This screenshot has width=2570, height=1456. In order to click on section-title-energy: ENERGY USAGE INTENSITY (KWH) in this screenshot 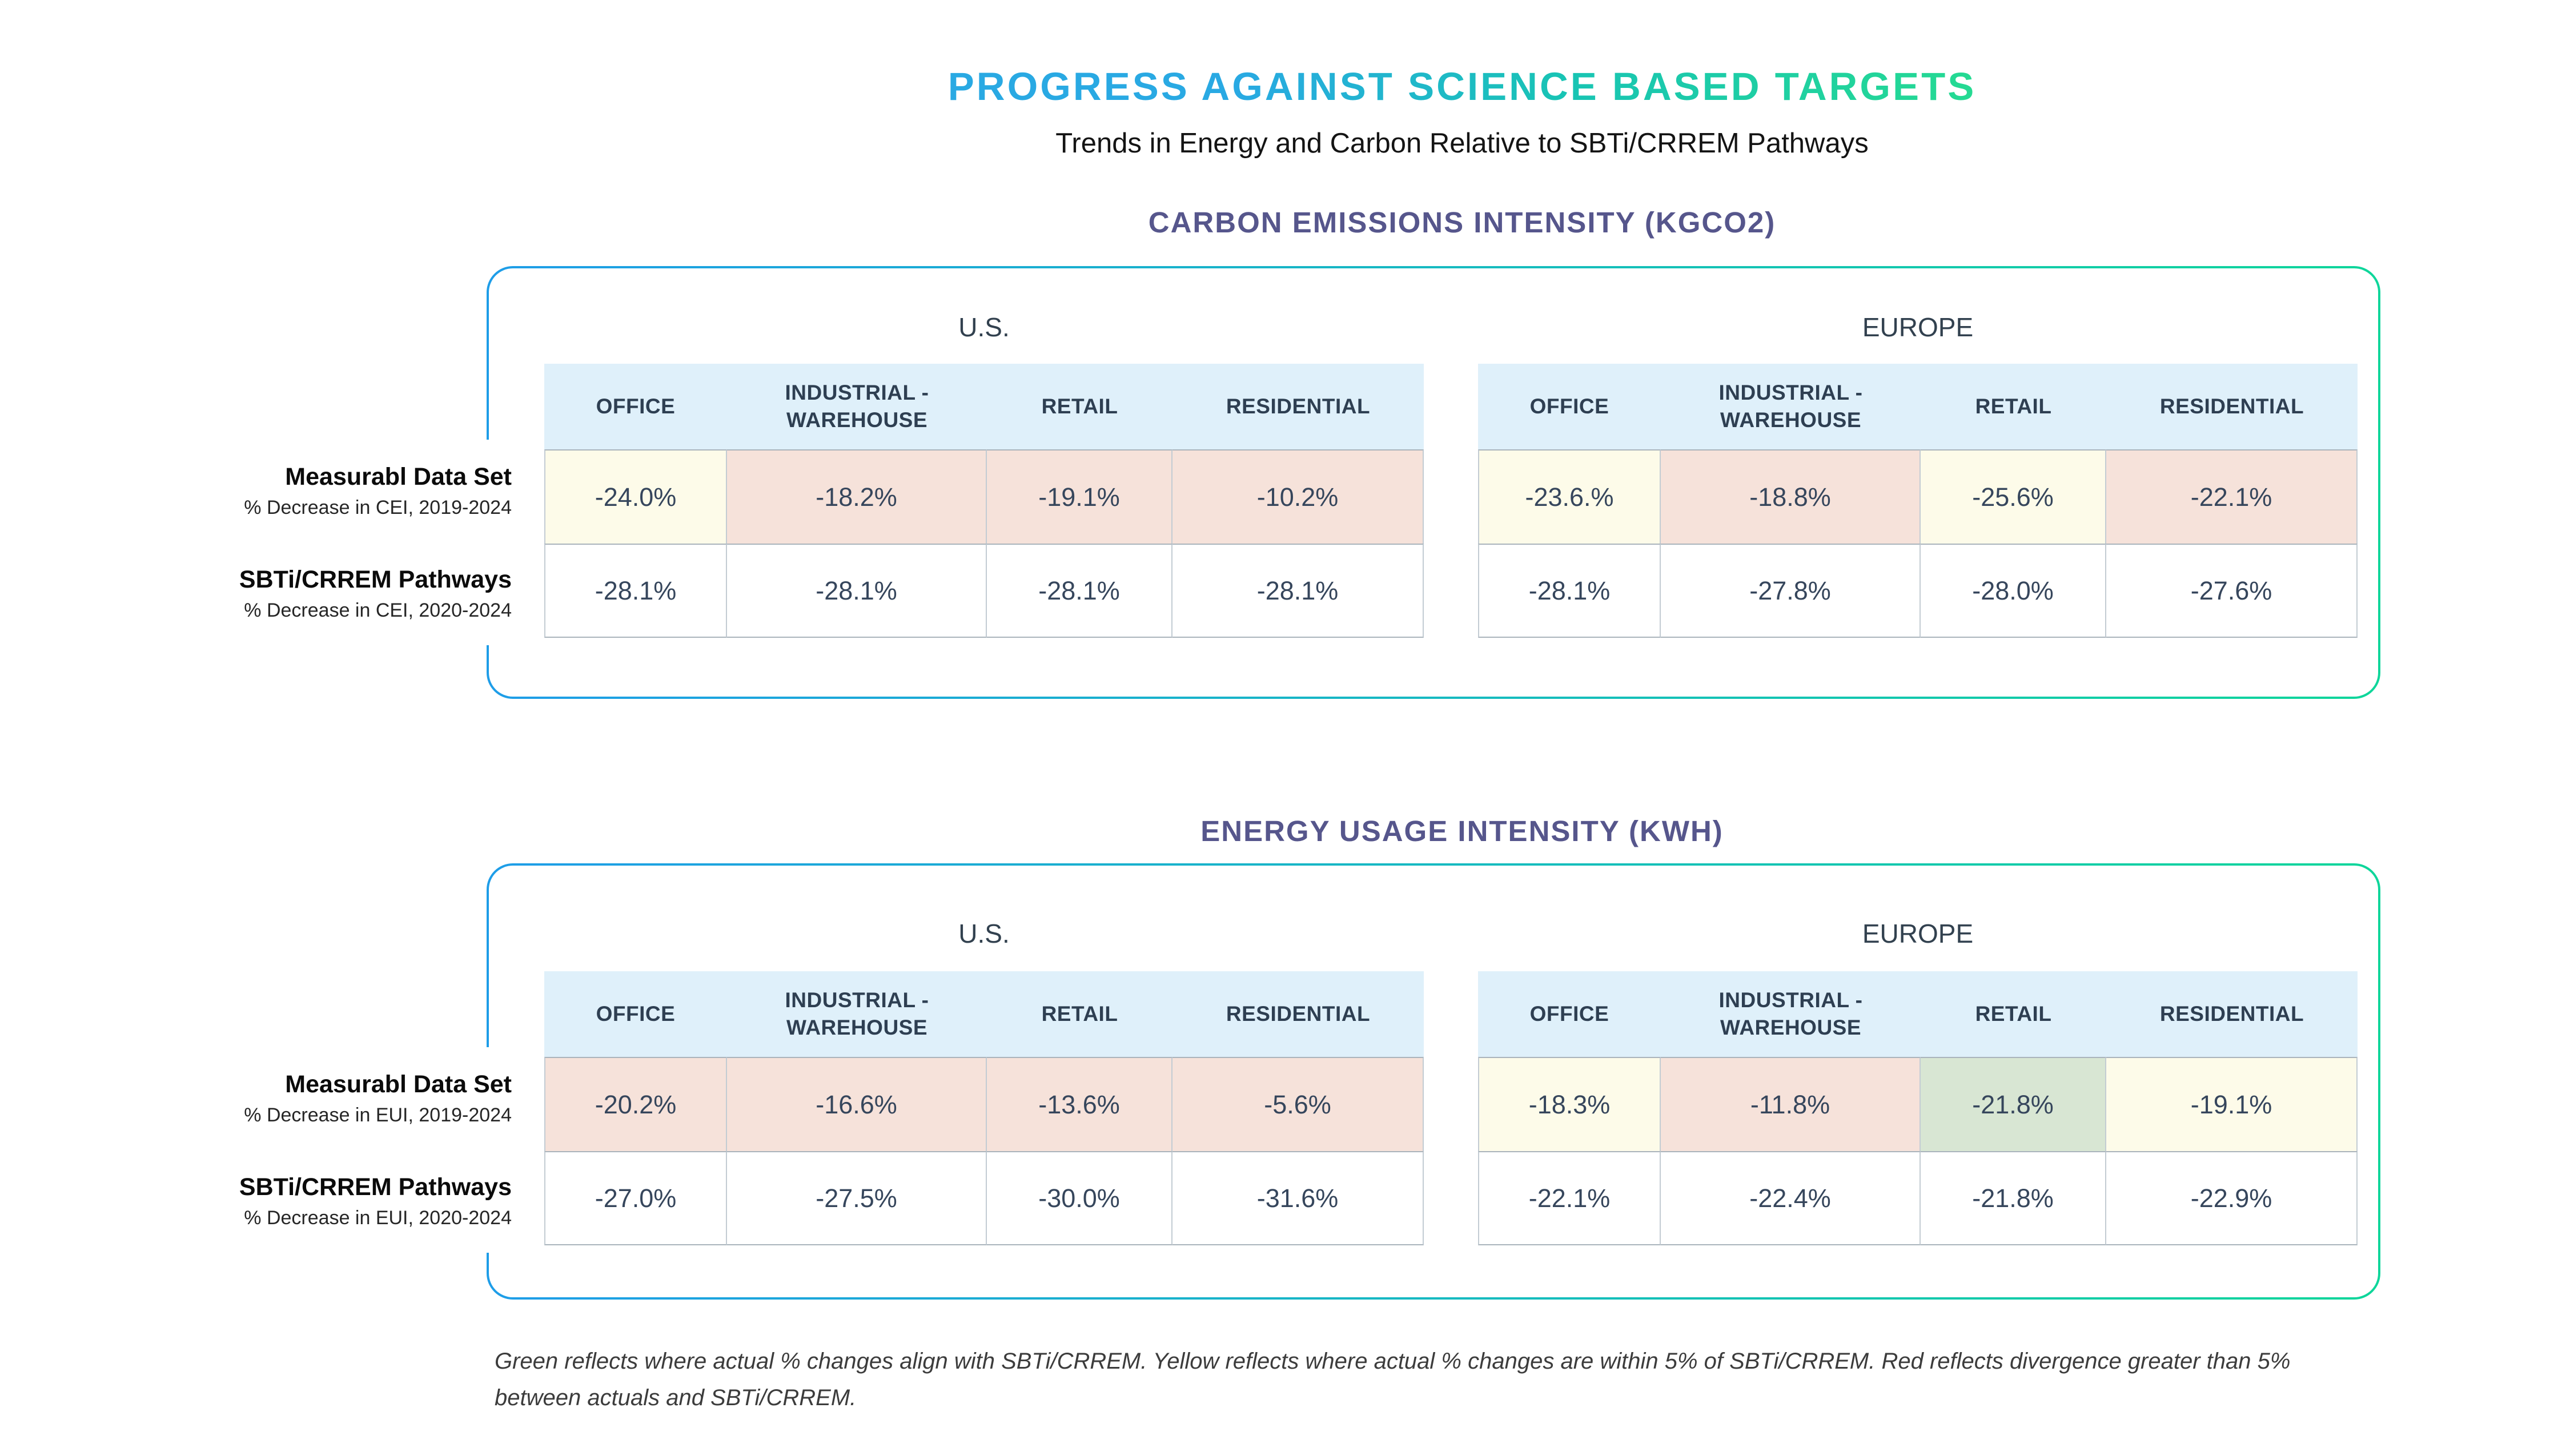, I will do `click(1462, 831)`.